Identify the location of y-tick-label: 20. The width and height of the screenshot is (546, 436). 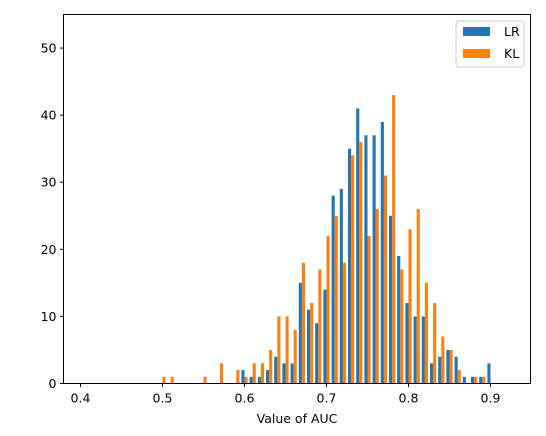
(49, 249).